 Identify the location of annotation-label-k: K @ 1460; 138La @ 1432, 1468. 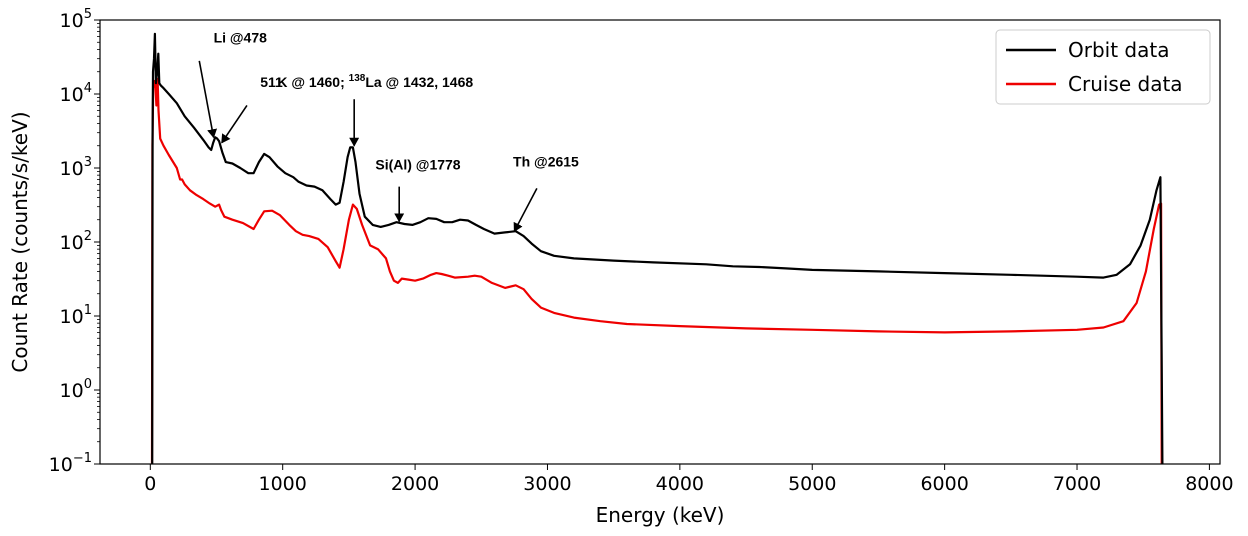
(375, 81).